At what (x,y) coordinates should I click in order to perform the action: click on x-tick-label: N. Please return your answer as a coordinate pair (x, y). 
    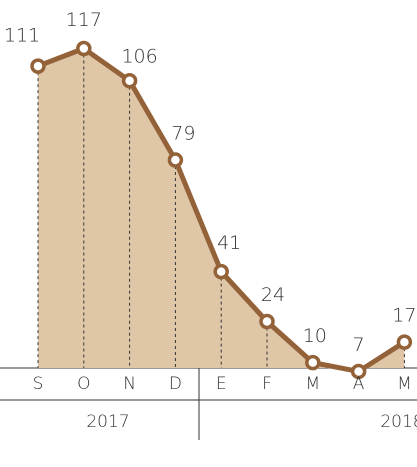
    Looking at the image, I should click on (129, 384).